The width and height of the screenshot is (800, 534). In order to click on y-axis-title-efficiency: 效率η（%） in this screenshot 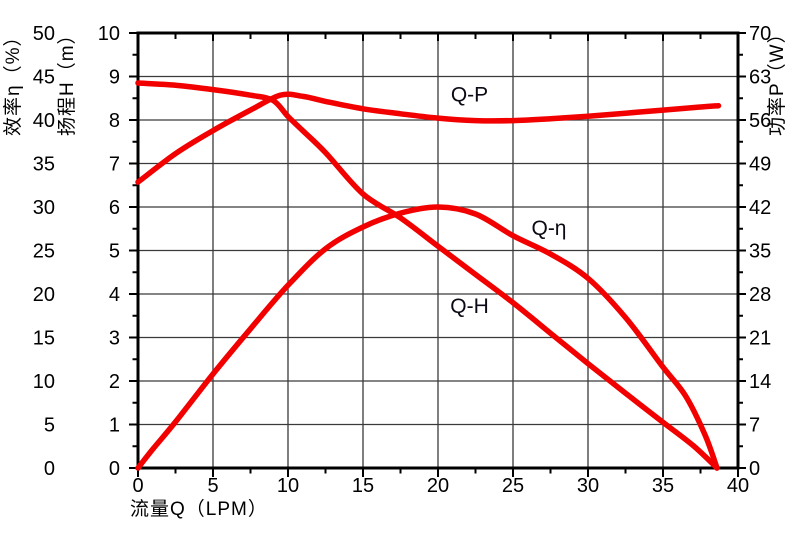, I will do `click(13, 81)`.